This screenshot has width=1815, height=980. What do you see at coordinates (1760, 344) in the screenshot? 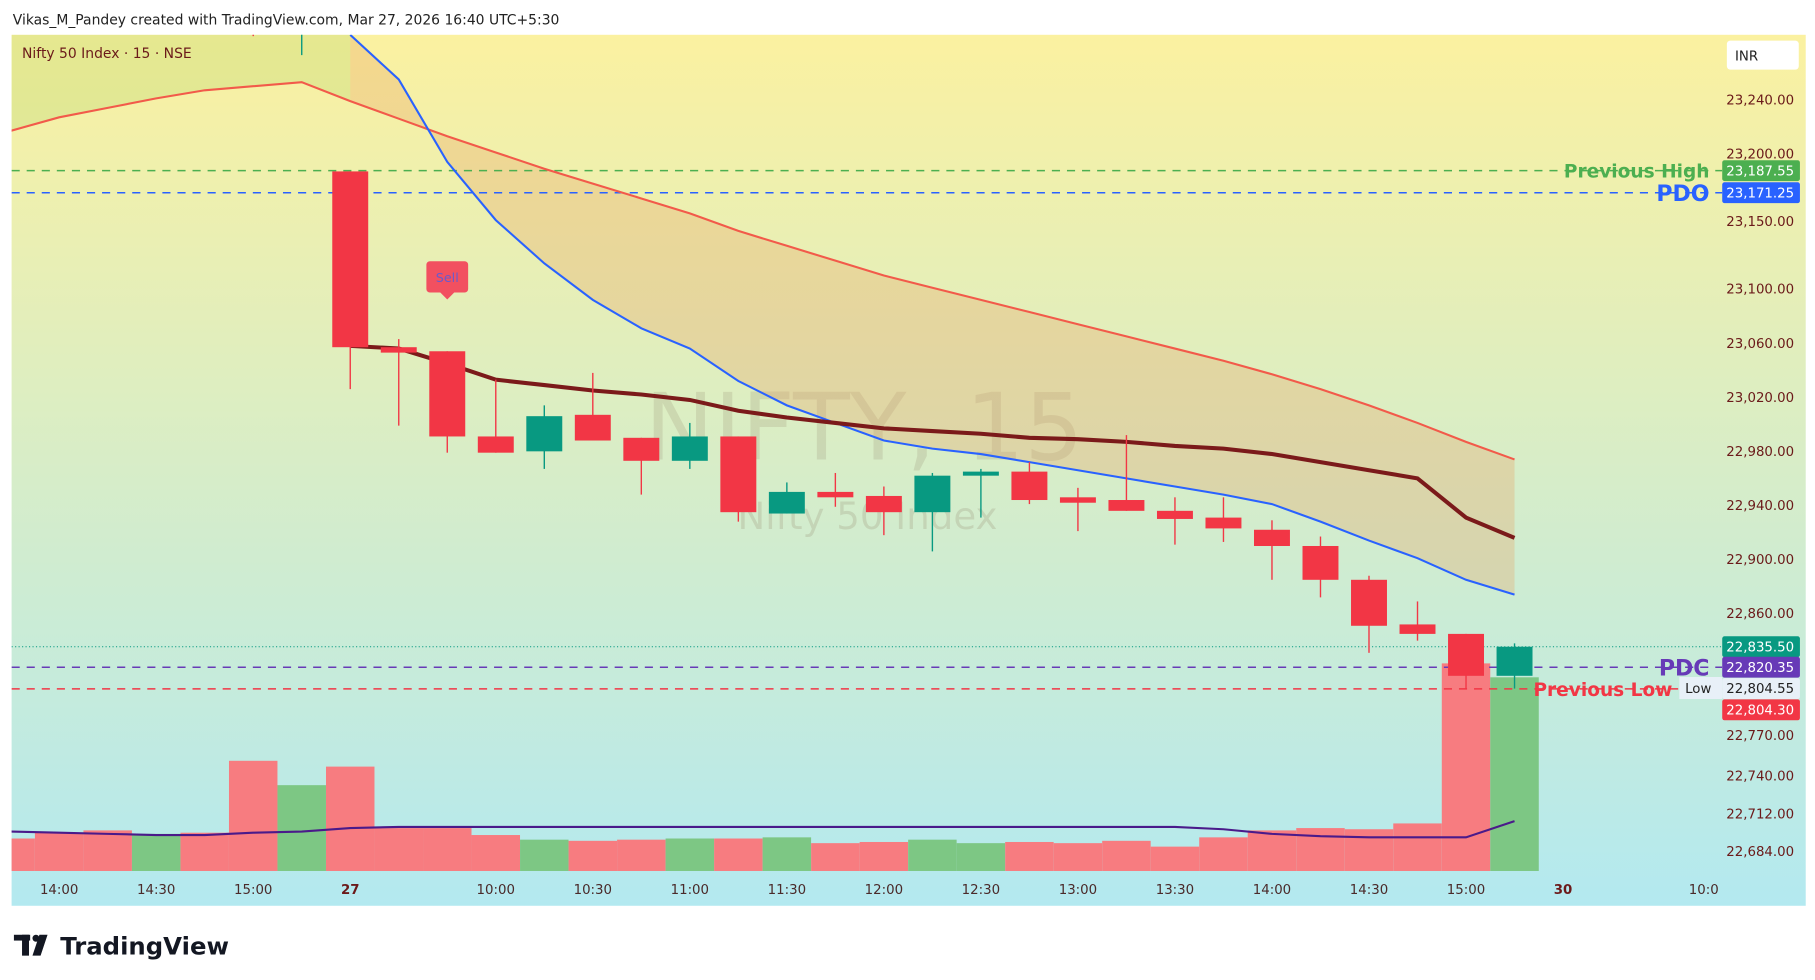
I see `price-tick-label: 23,060.00` at bounding box center [1760, 344].